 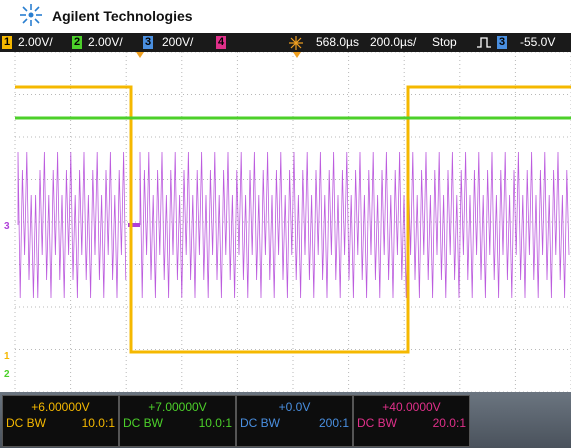 I want to click on ch2-scale: 2.00V/, so click(x=105, y=42).